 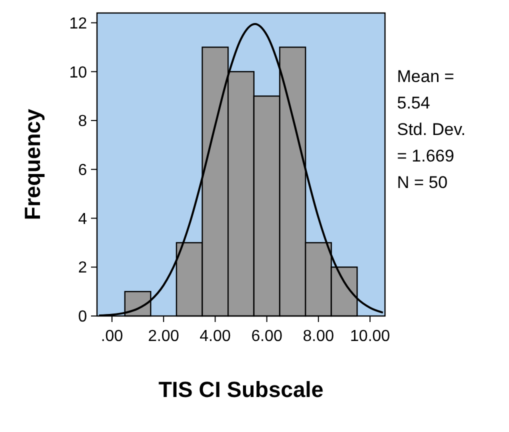 What do you see at coordinates (370, 336) in the screenshot?
I see `x-tick-label: 10.00` at bounding box center [370, 336].